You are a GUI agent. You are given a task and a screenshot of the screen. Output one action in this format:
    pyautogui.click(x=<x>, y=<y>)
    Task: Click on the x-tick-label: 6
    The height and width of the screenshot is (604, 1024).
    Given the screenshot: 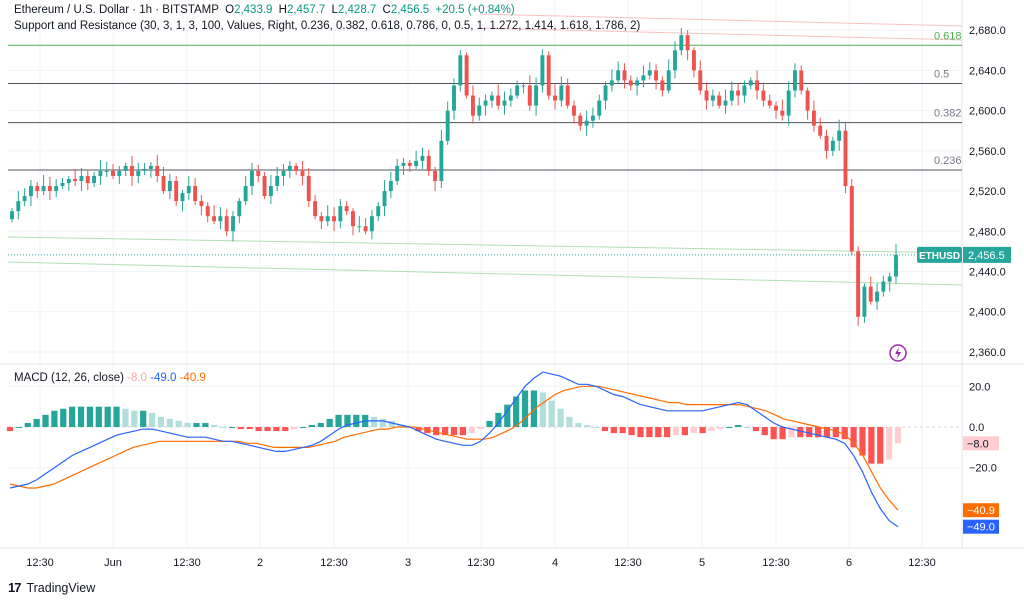 What is the action you would take?
    pyautogui.click(x=849, y=563)
    